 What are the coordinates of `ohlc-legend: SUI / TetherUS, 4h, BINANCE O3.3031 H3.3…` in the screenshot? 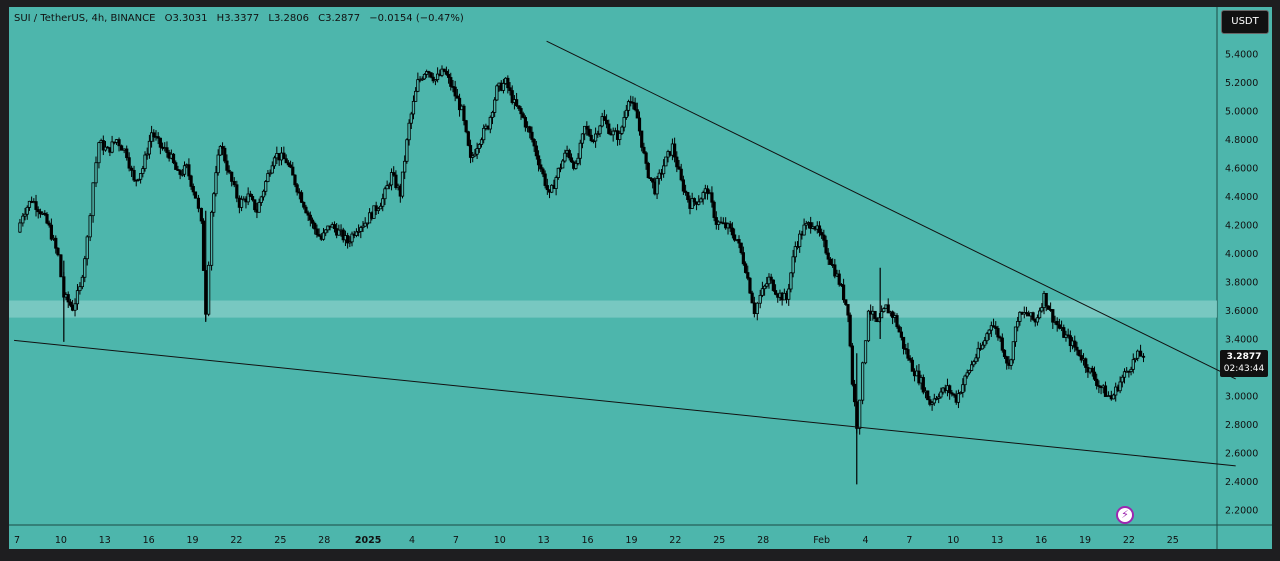 It's located at (242, 18).